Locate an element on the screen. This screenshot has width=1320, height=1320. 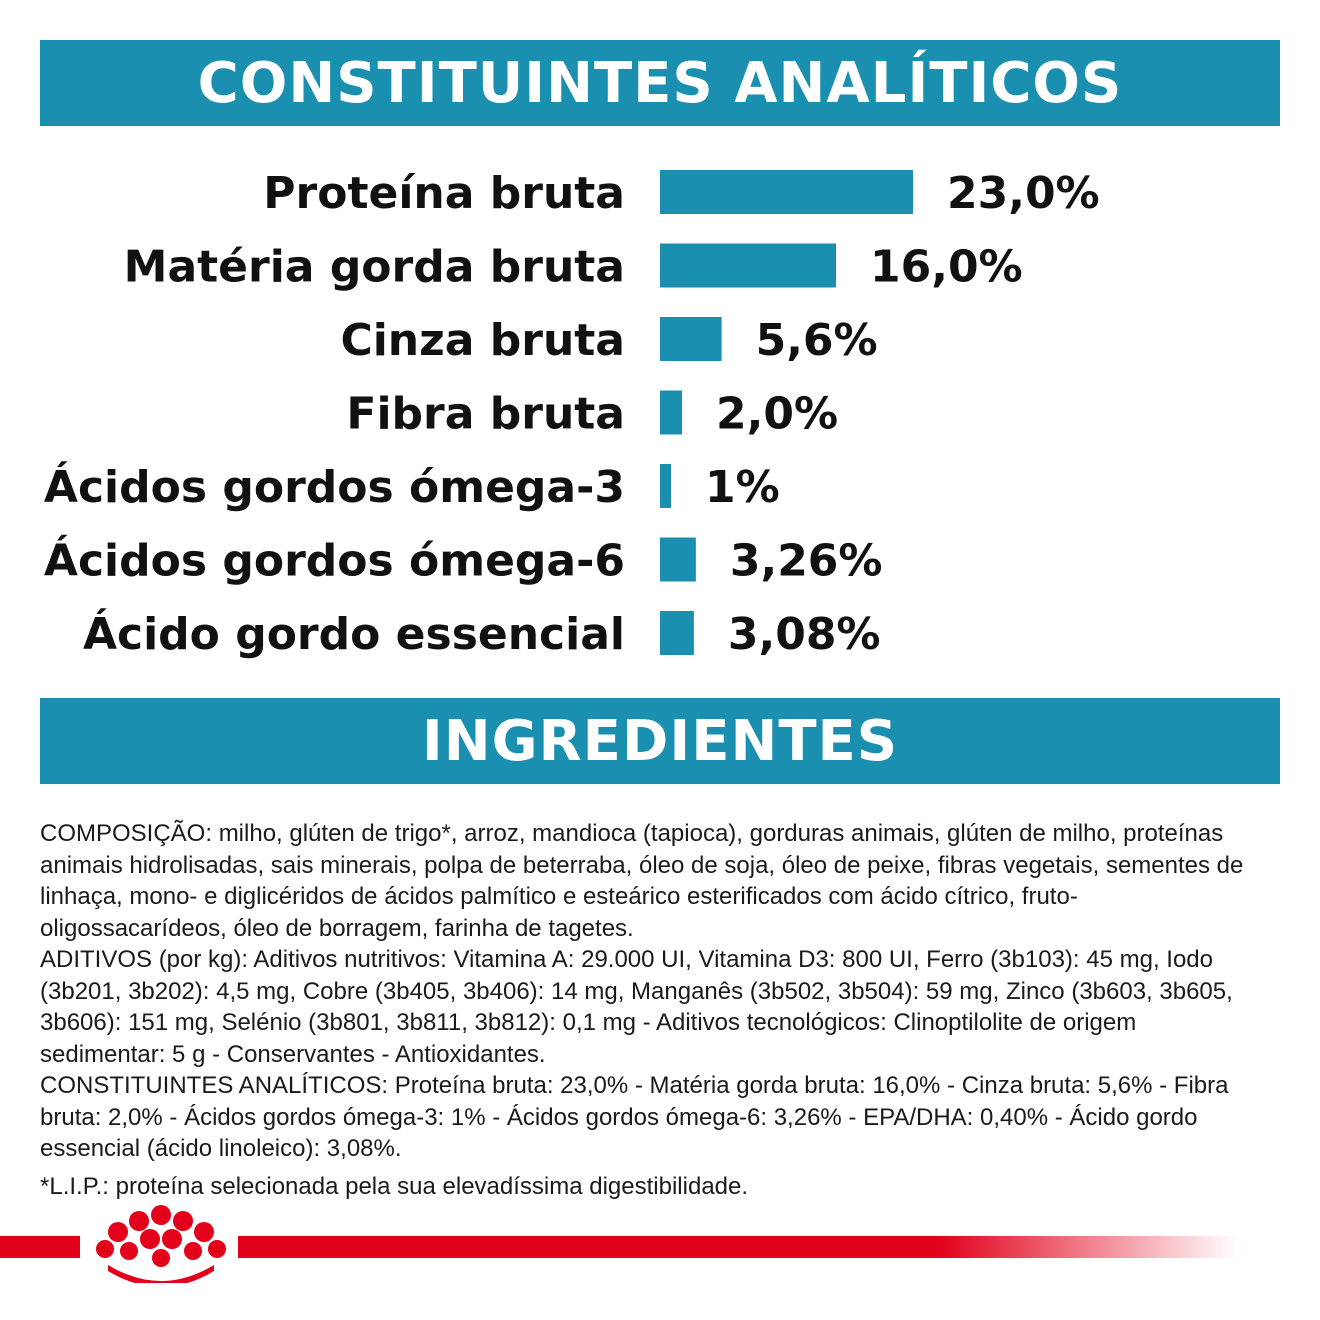
ingredients-heading: INGREDIENTES is located at coordinates (660, 741).